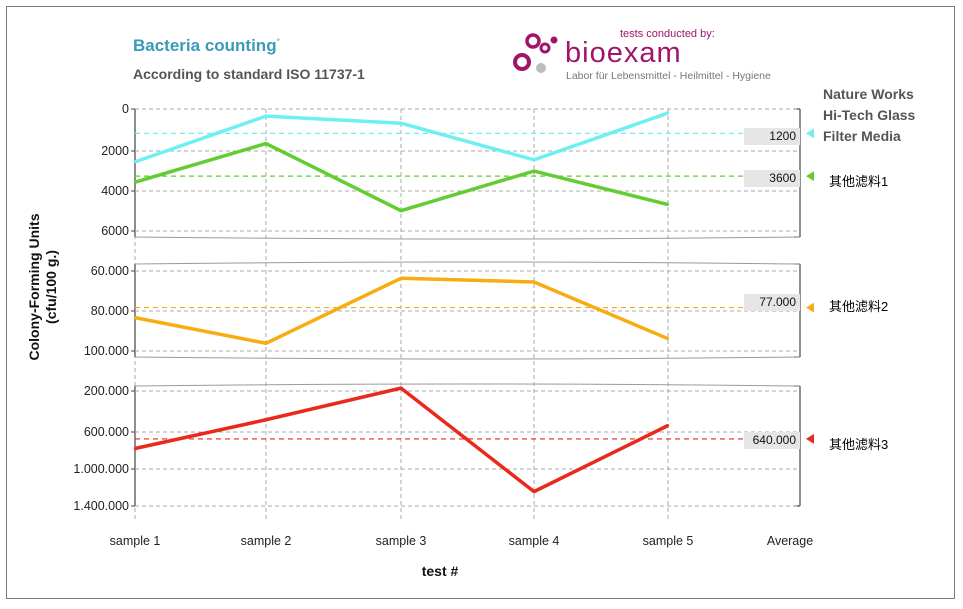 The height and width of the screenshot is (609, 963). I want to click on y-tick-label-panel-1-1: 0, so click(125, 109).